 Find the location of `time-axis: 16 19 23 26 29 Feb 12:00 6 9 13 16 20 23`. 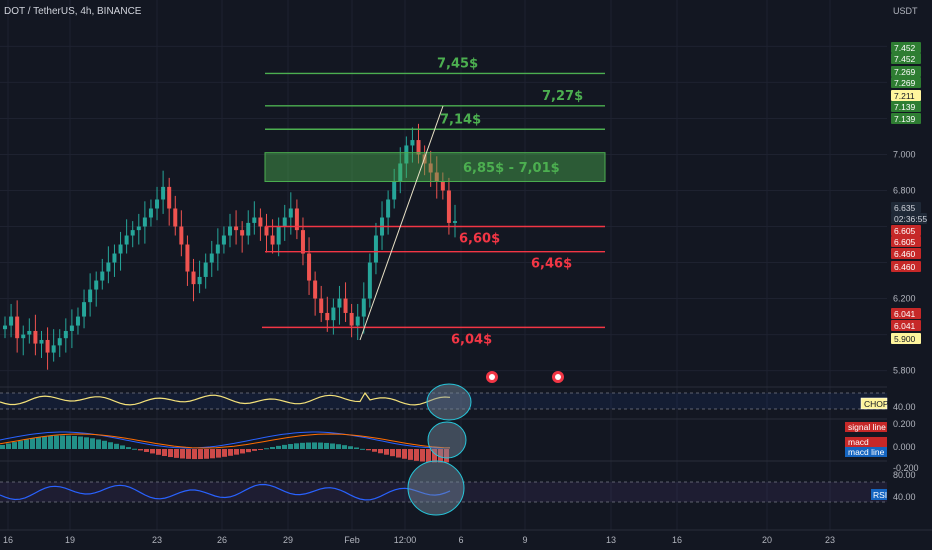

time-axis: 16 19 23 26 29 Feb 12:00 6 9 13 16 20 23 is located at coordinates (466, 537).